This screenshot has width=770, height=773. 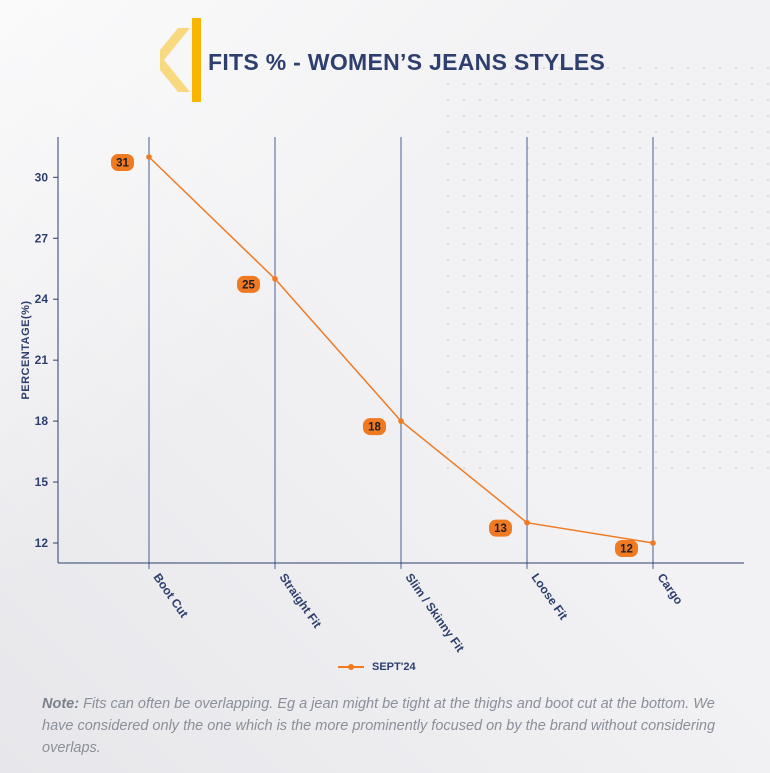 I want to click on data-label: 13, so click(x=500, y=529).